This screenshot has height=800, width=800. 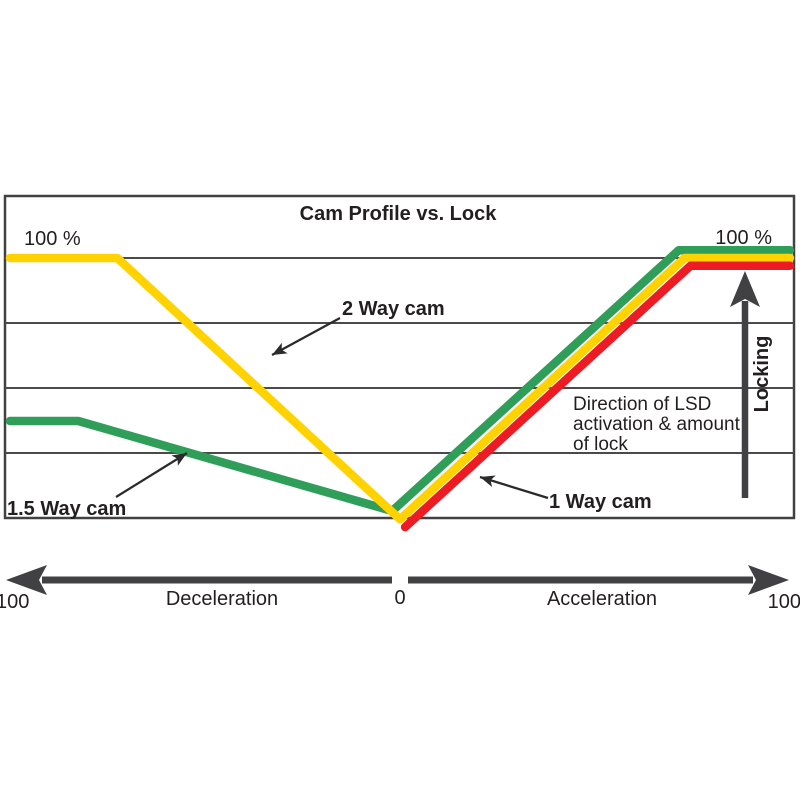 What do you see at coordinates (306, 336) in the screenshot?
I see `arrow-to-2way-line` at bounding box center [306, 336].